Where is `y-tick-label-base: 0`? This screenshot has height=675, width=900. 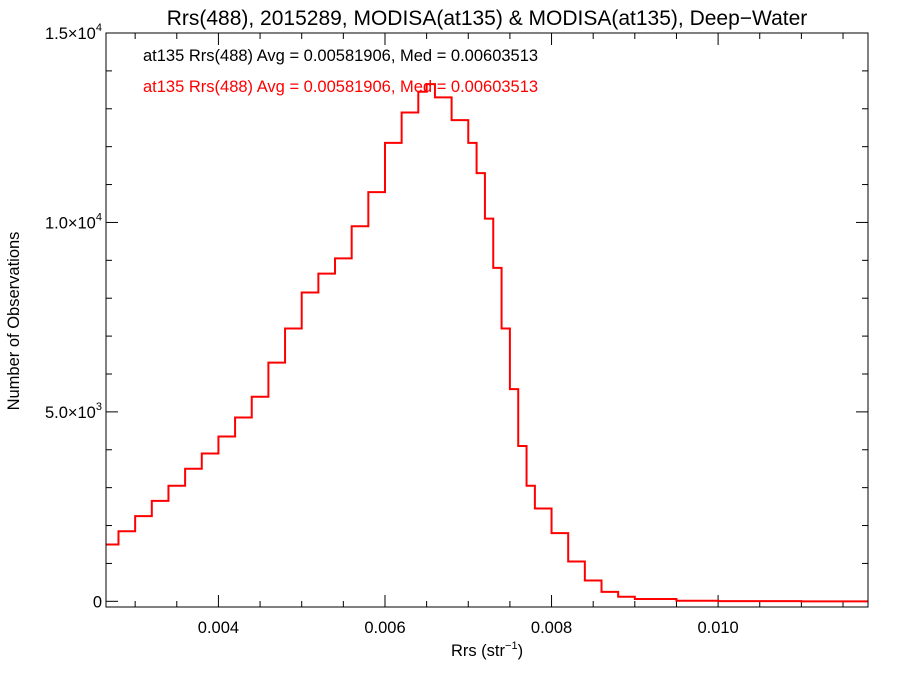 y-tick-label-base: 0 is located at coordinates (97, 602).